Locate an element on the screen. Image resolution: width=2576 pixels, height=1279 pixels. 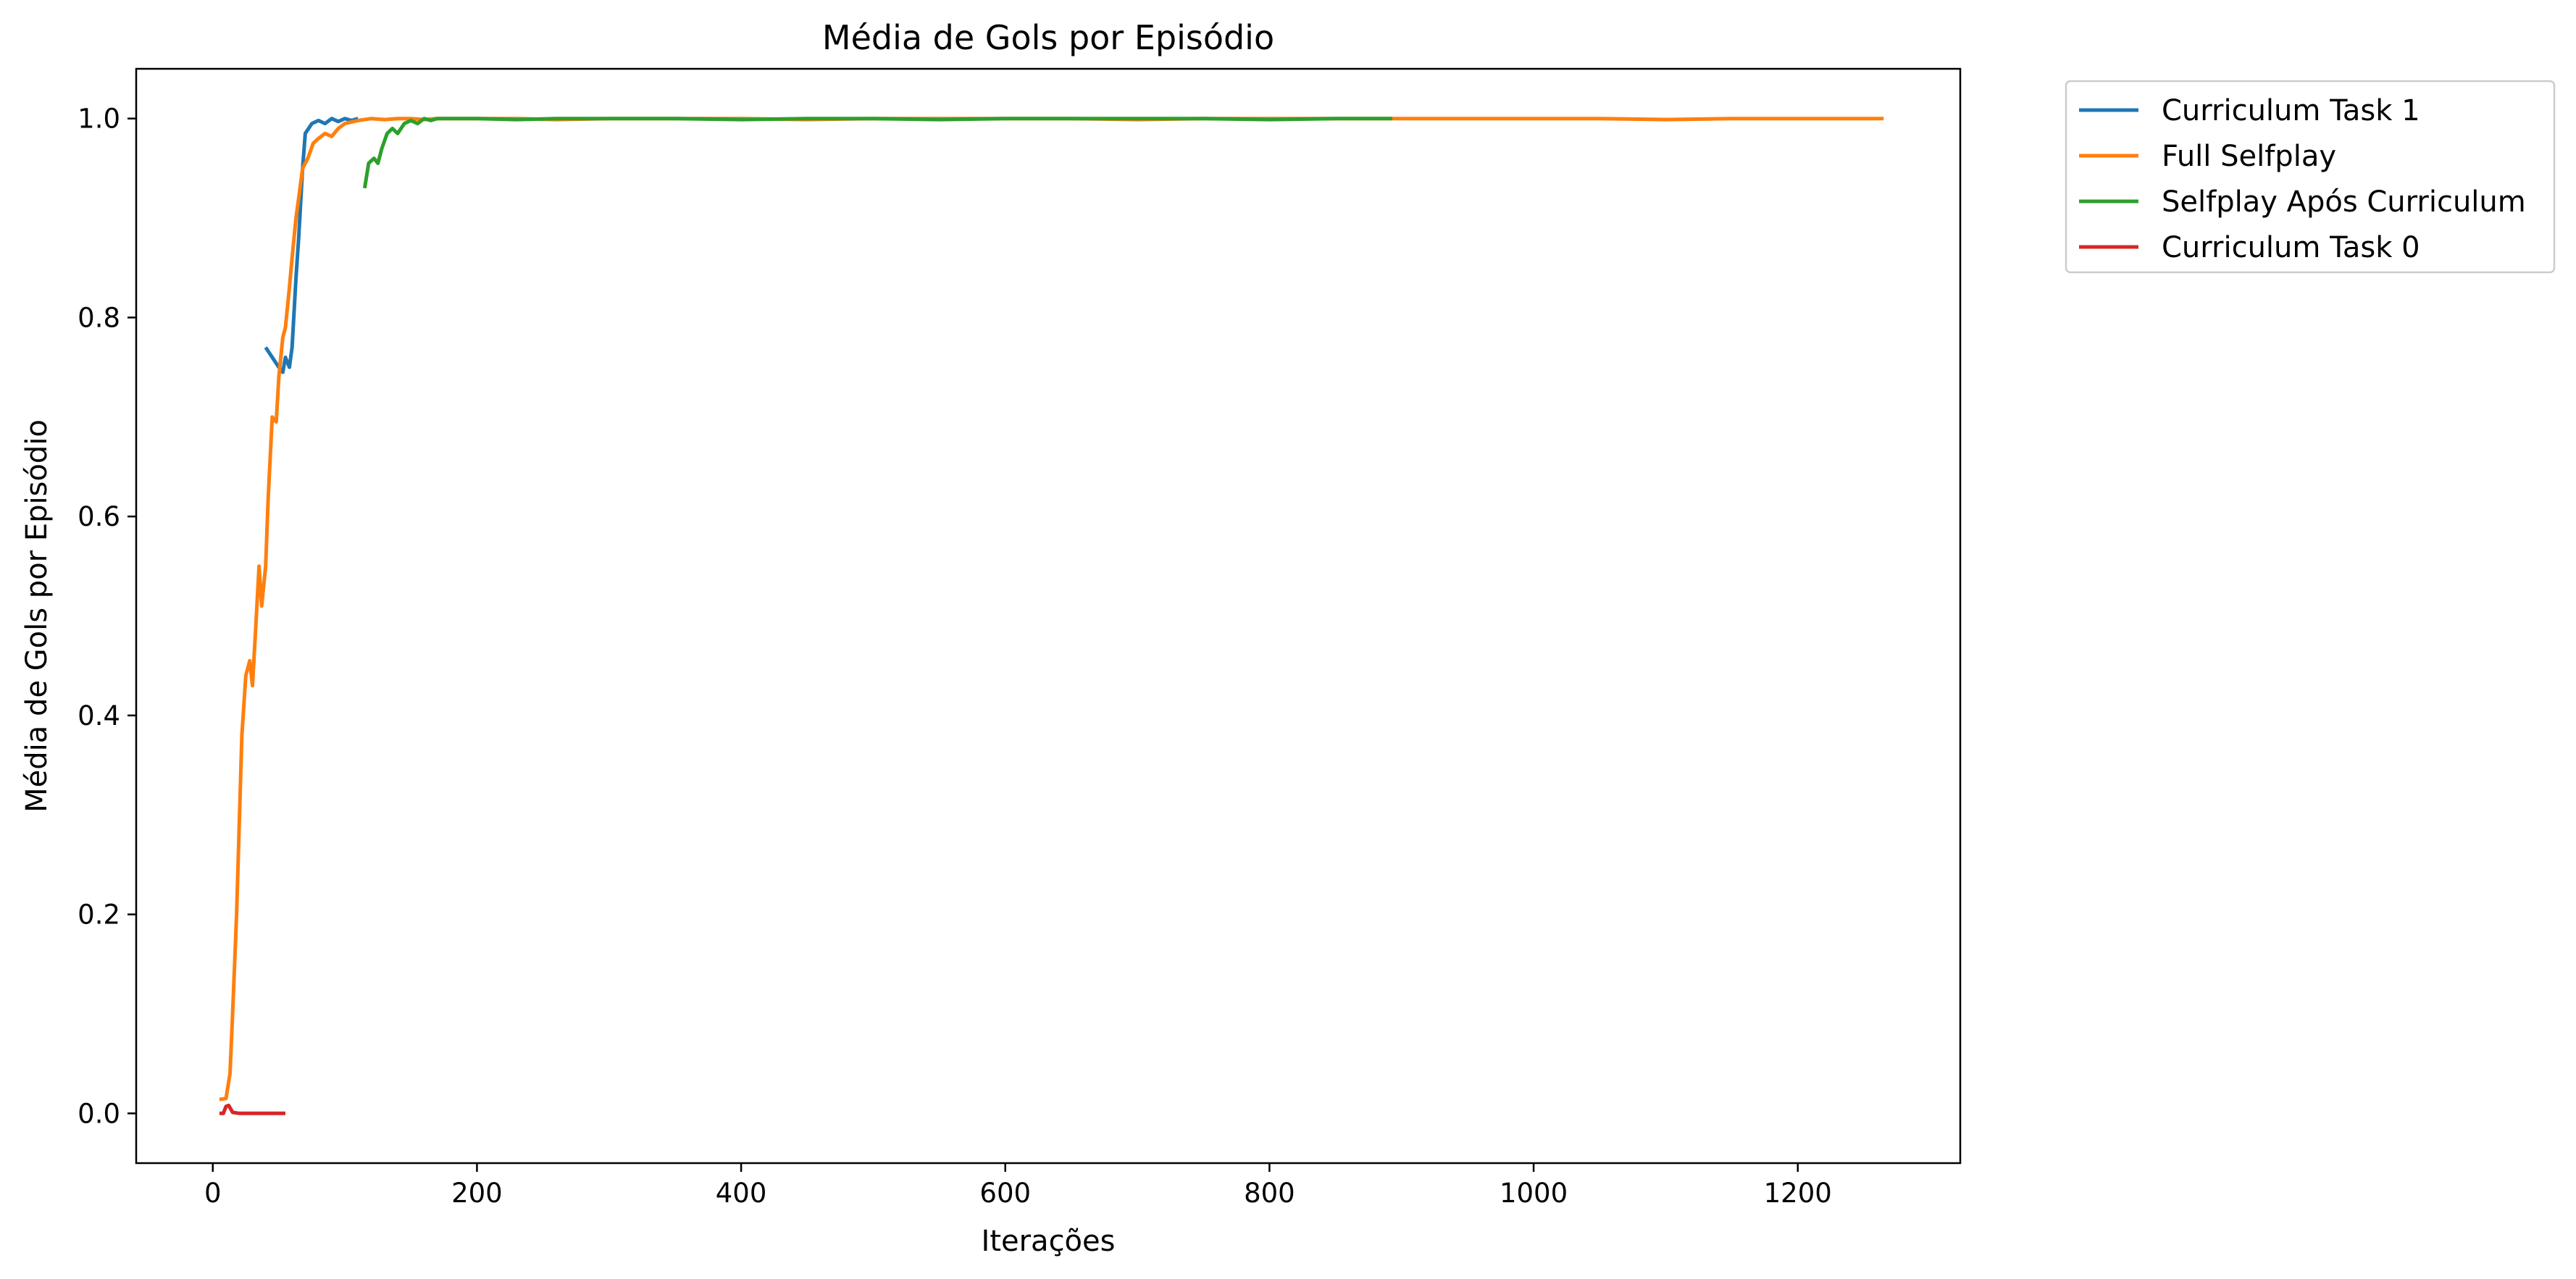
legend-label: Curriculum Task 1 is located at coordinates (2291, 110).